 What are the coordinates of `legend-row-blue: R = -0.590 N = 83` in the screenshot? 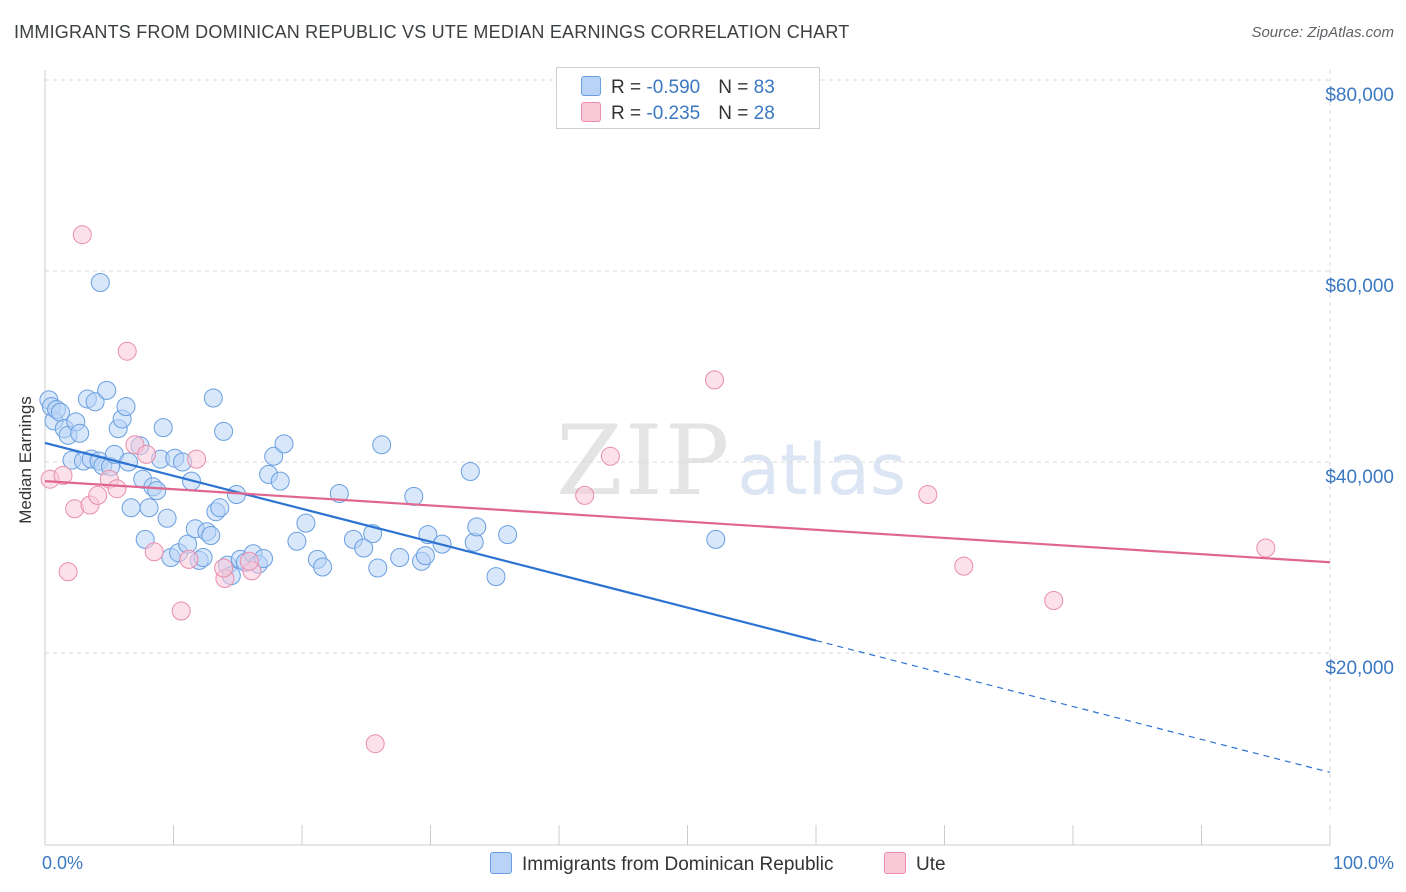 It's located at (678, 88).